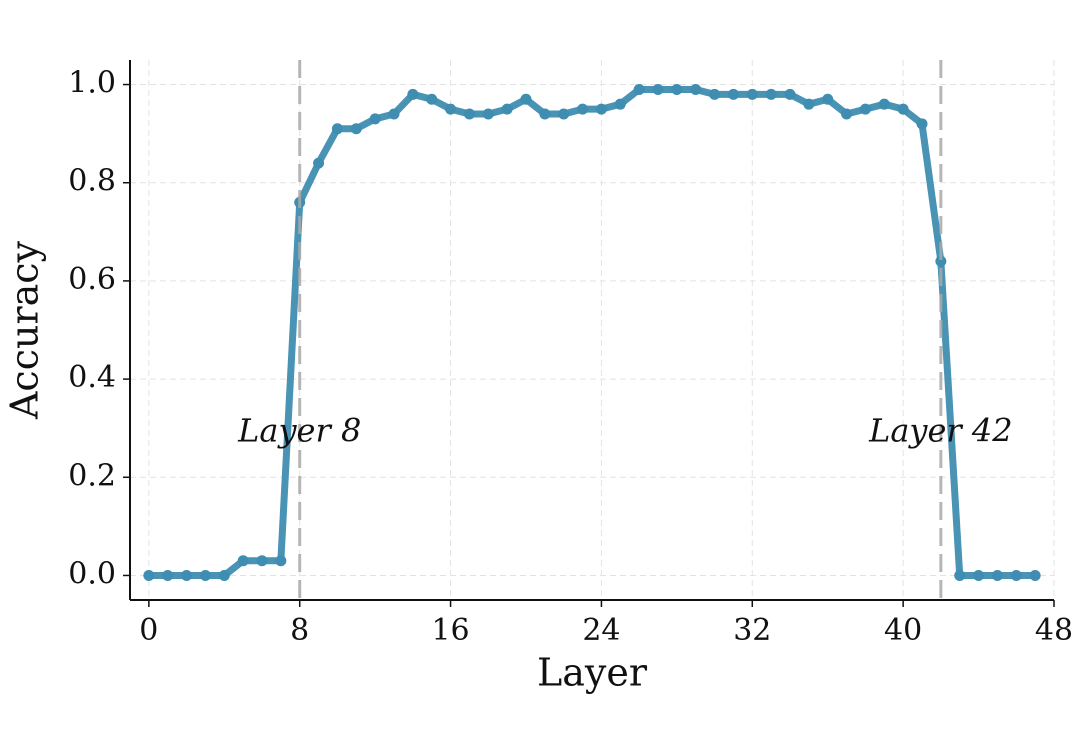  What do you see at coordinates (92, 475) in the screenshot?
I see `y-tick-label: 0.2` at bounding box center [92, 475].